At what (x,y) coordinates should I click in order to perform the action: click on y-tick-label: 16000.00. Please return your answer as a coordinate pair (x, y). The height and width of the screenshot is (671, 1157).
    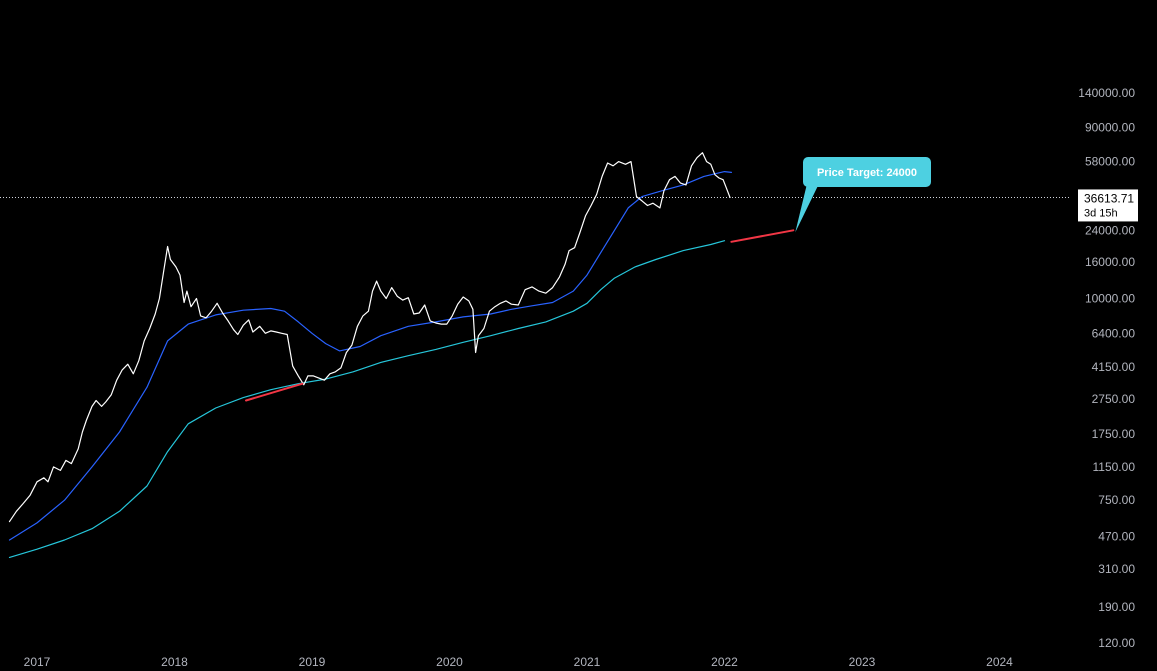
    Looking at the image, I should click on (1110, 262).